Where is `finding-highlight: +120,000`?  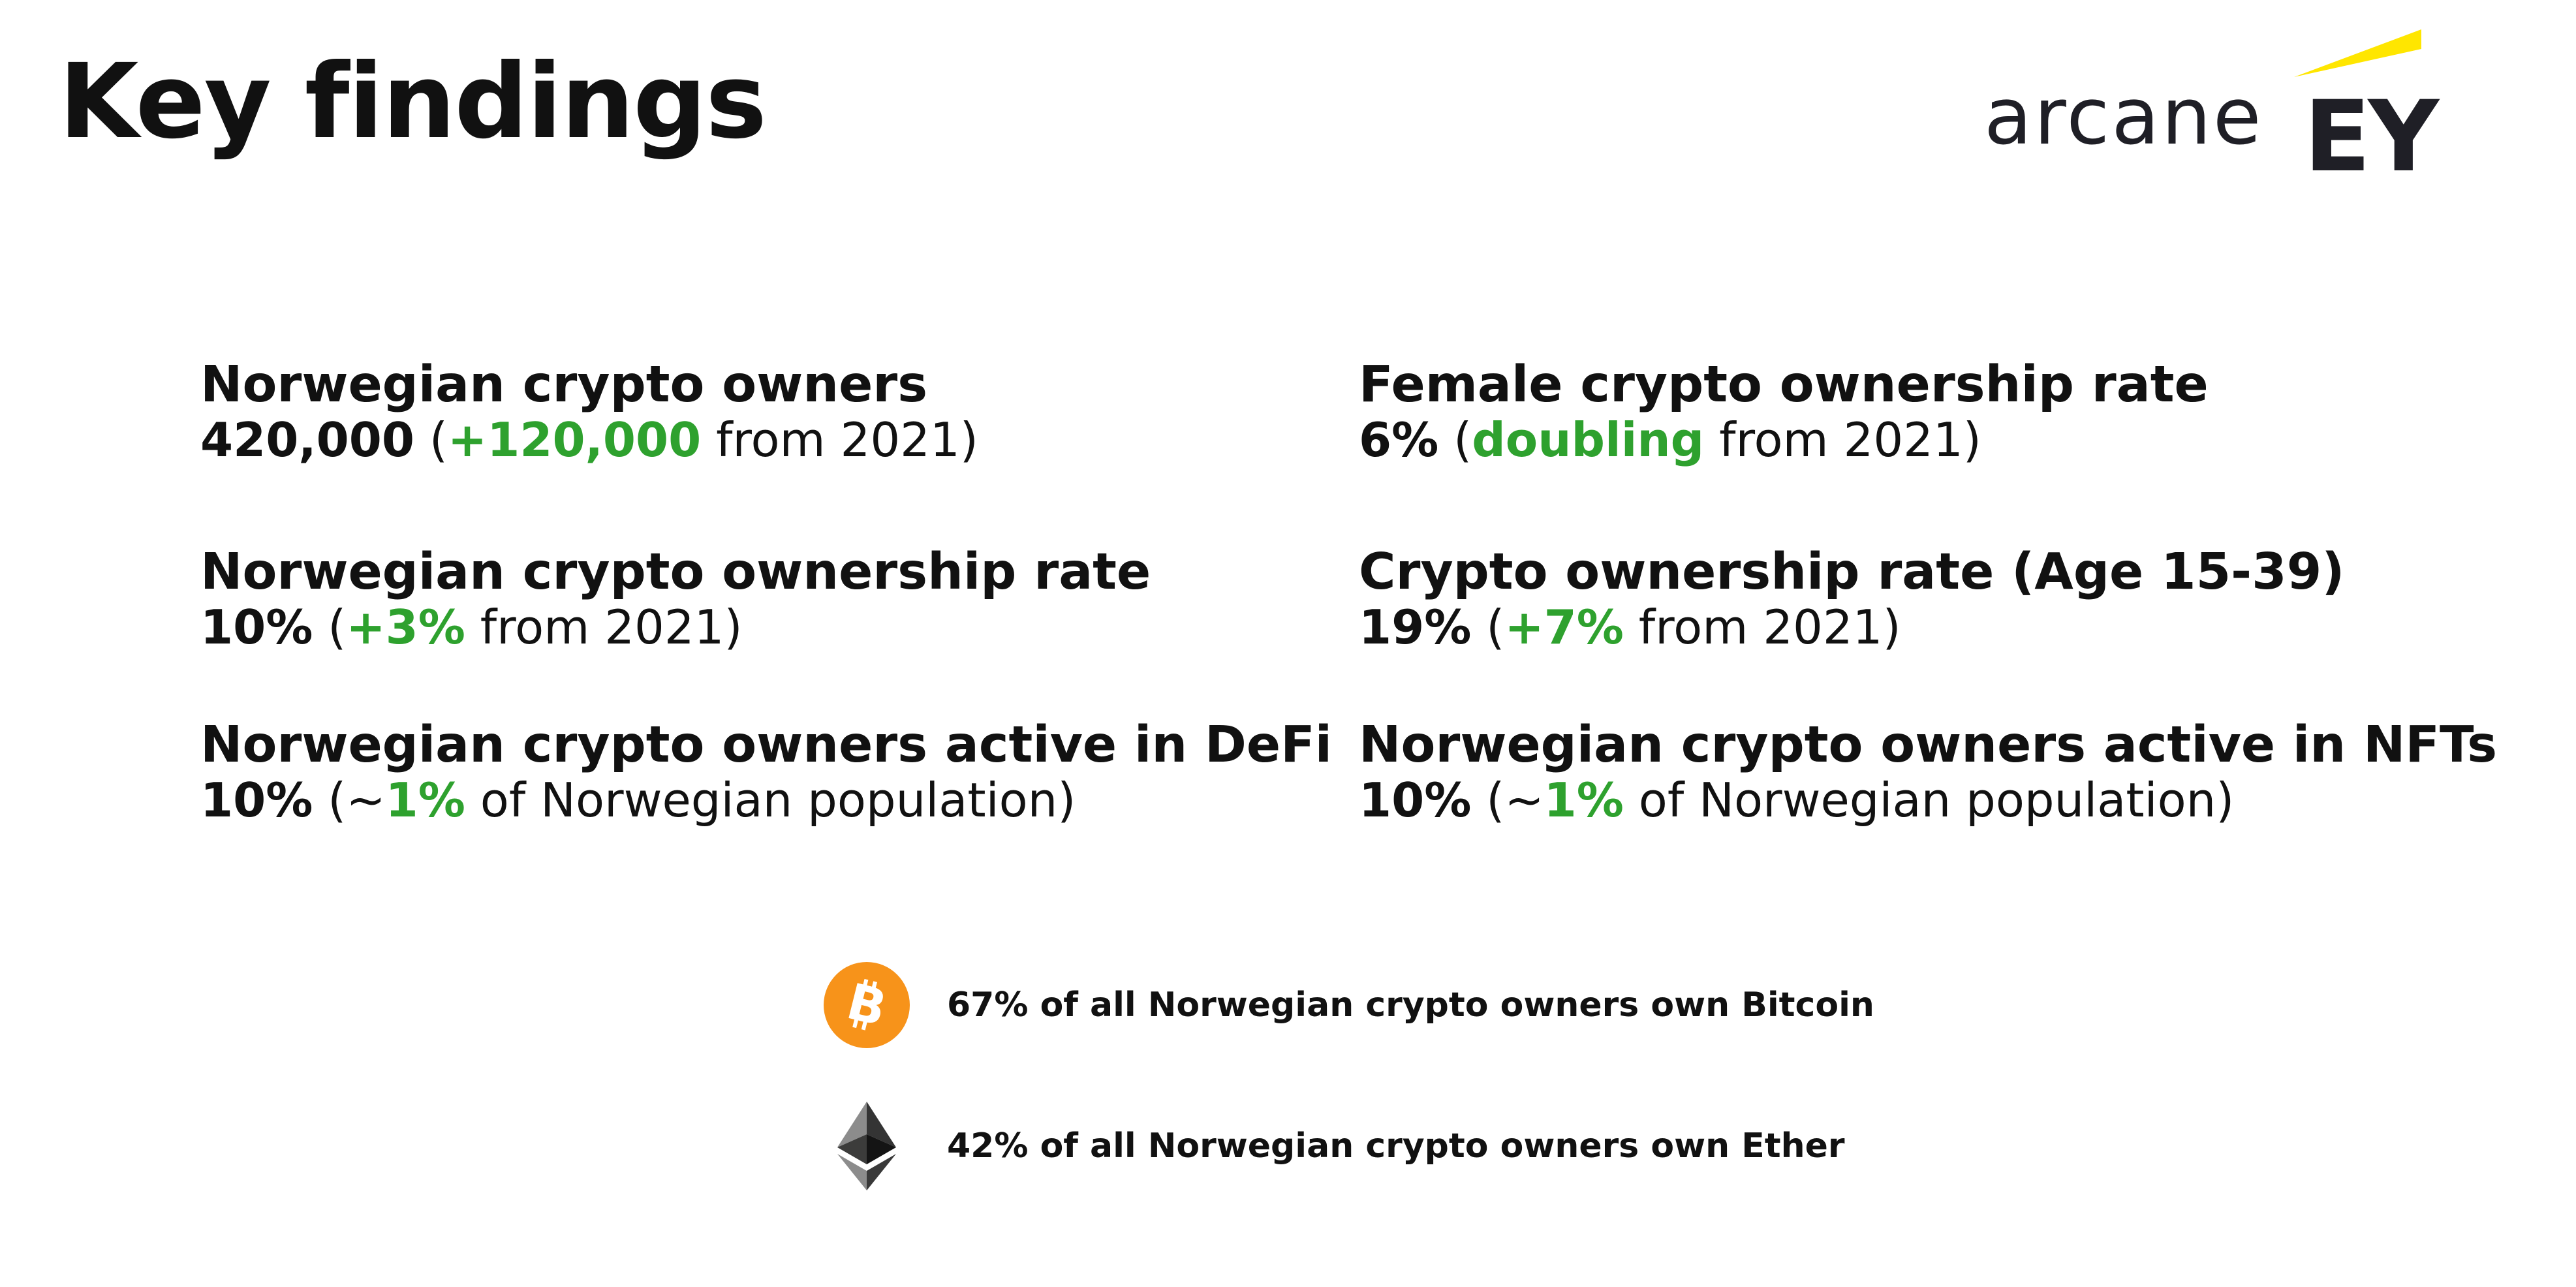
finding-highlight: +120,000 is located at coordinates (574, 439).